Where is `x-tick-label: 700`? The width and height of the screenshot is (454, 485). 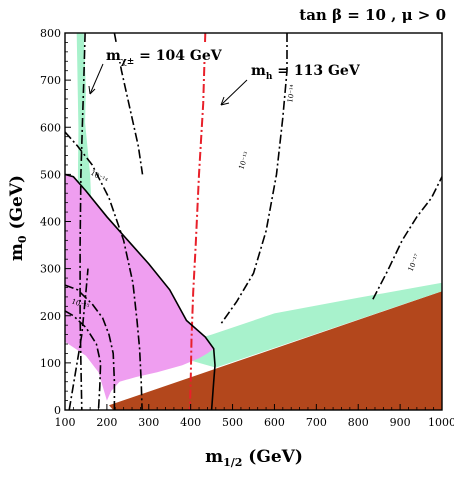
x-tick-label: 700 is located at coordinates (316, 422).